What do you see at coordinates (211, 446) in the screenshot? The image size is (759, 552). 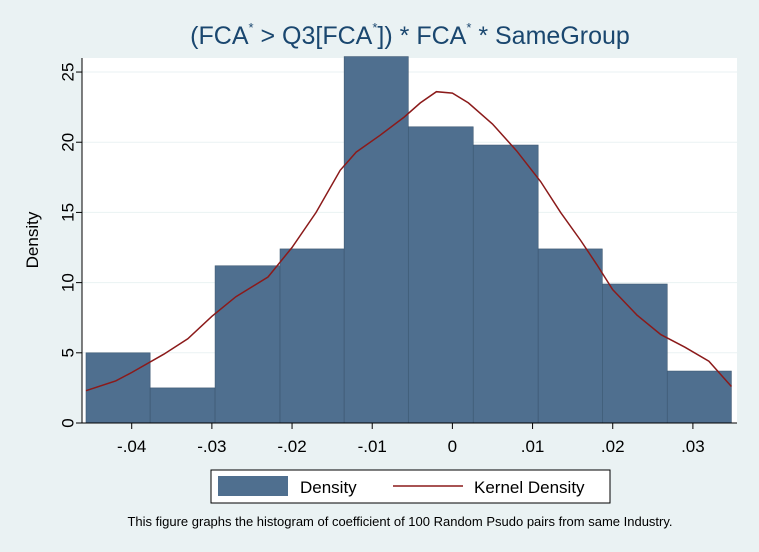 I see `x-tick-label: -.03` at bounding box center [211, 446].